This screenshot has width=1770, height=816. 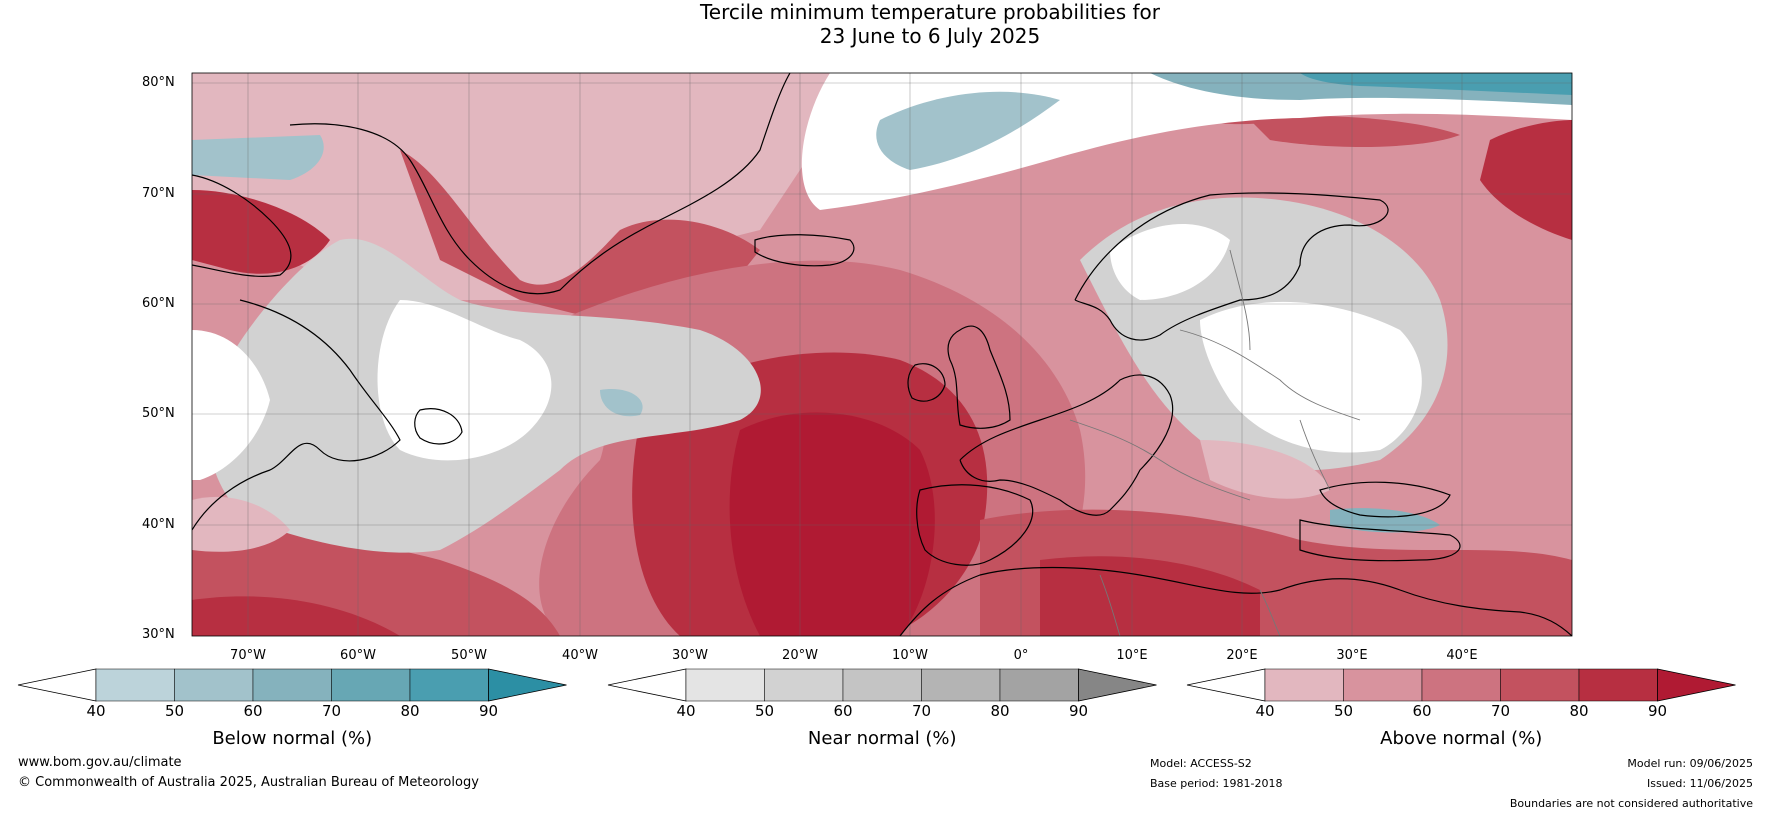 I want to click on coastline-black-sea, so click(x=1385, y=499).